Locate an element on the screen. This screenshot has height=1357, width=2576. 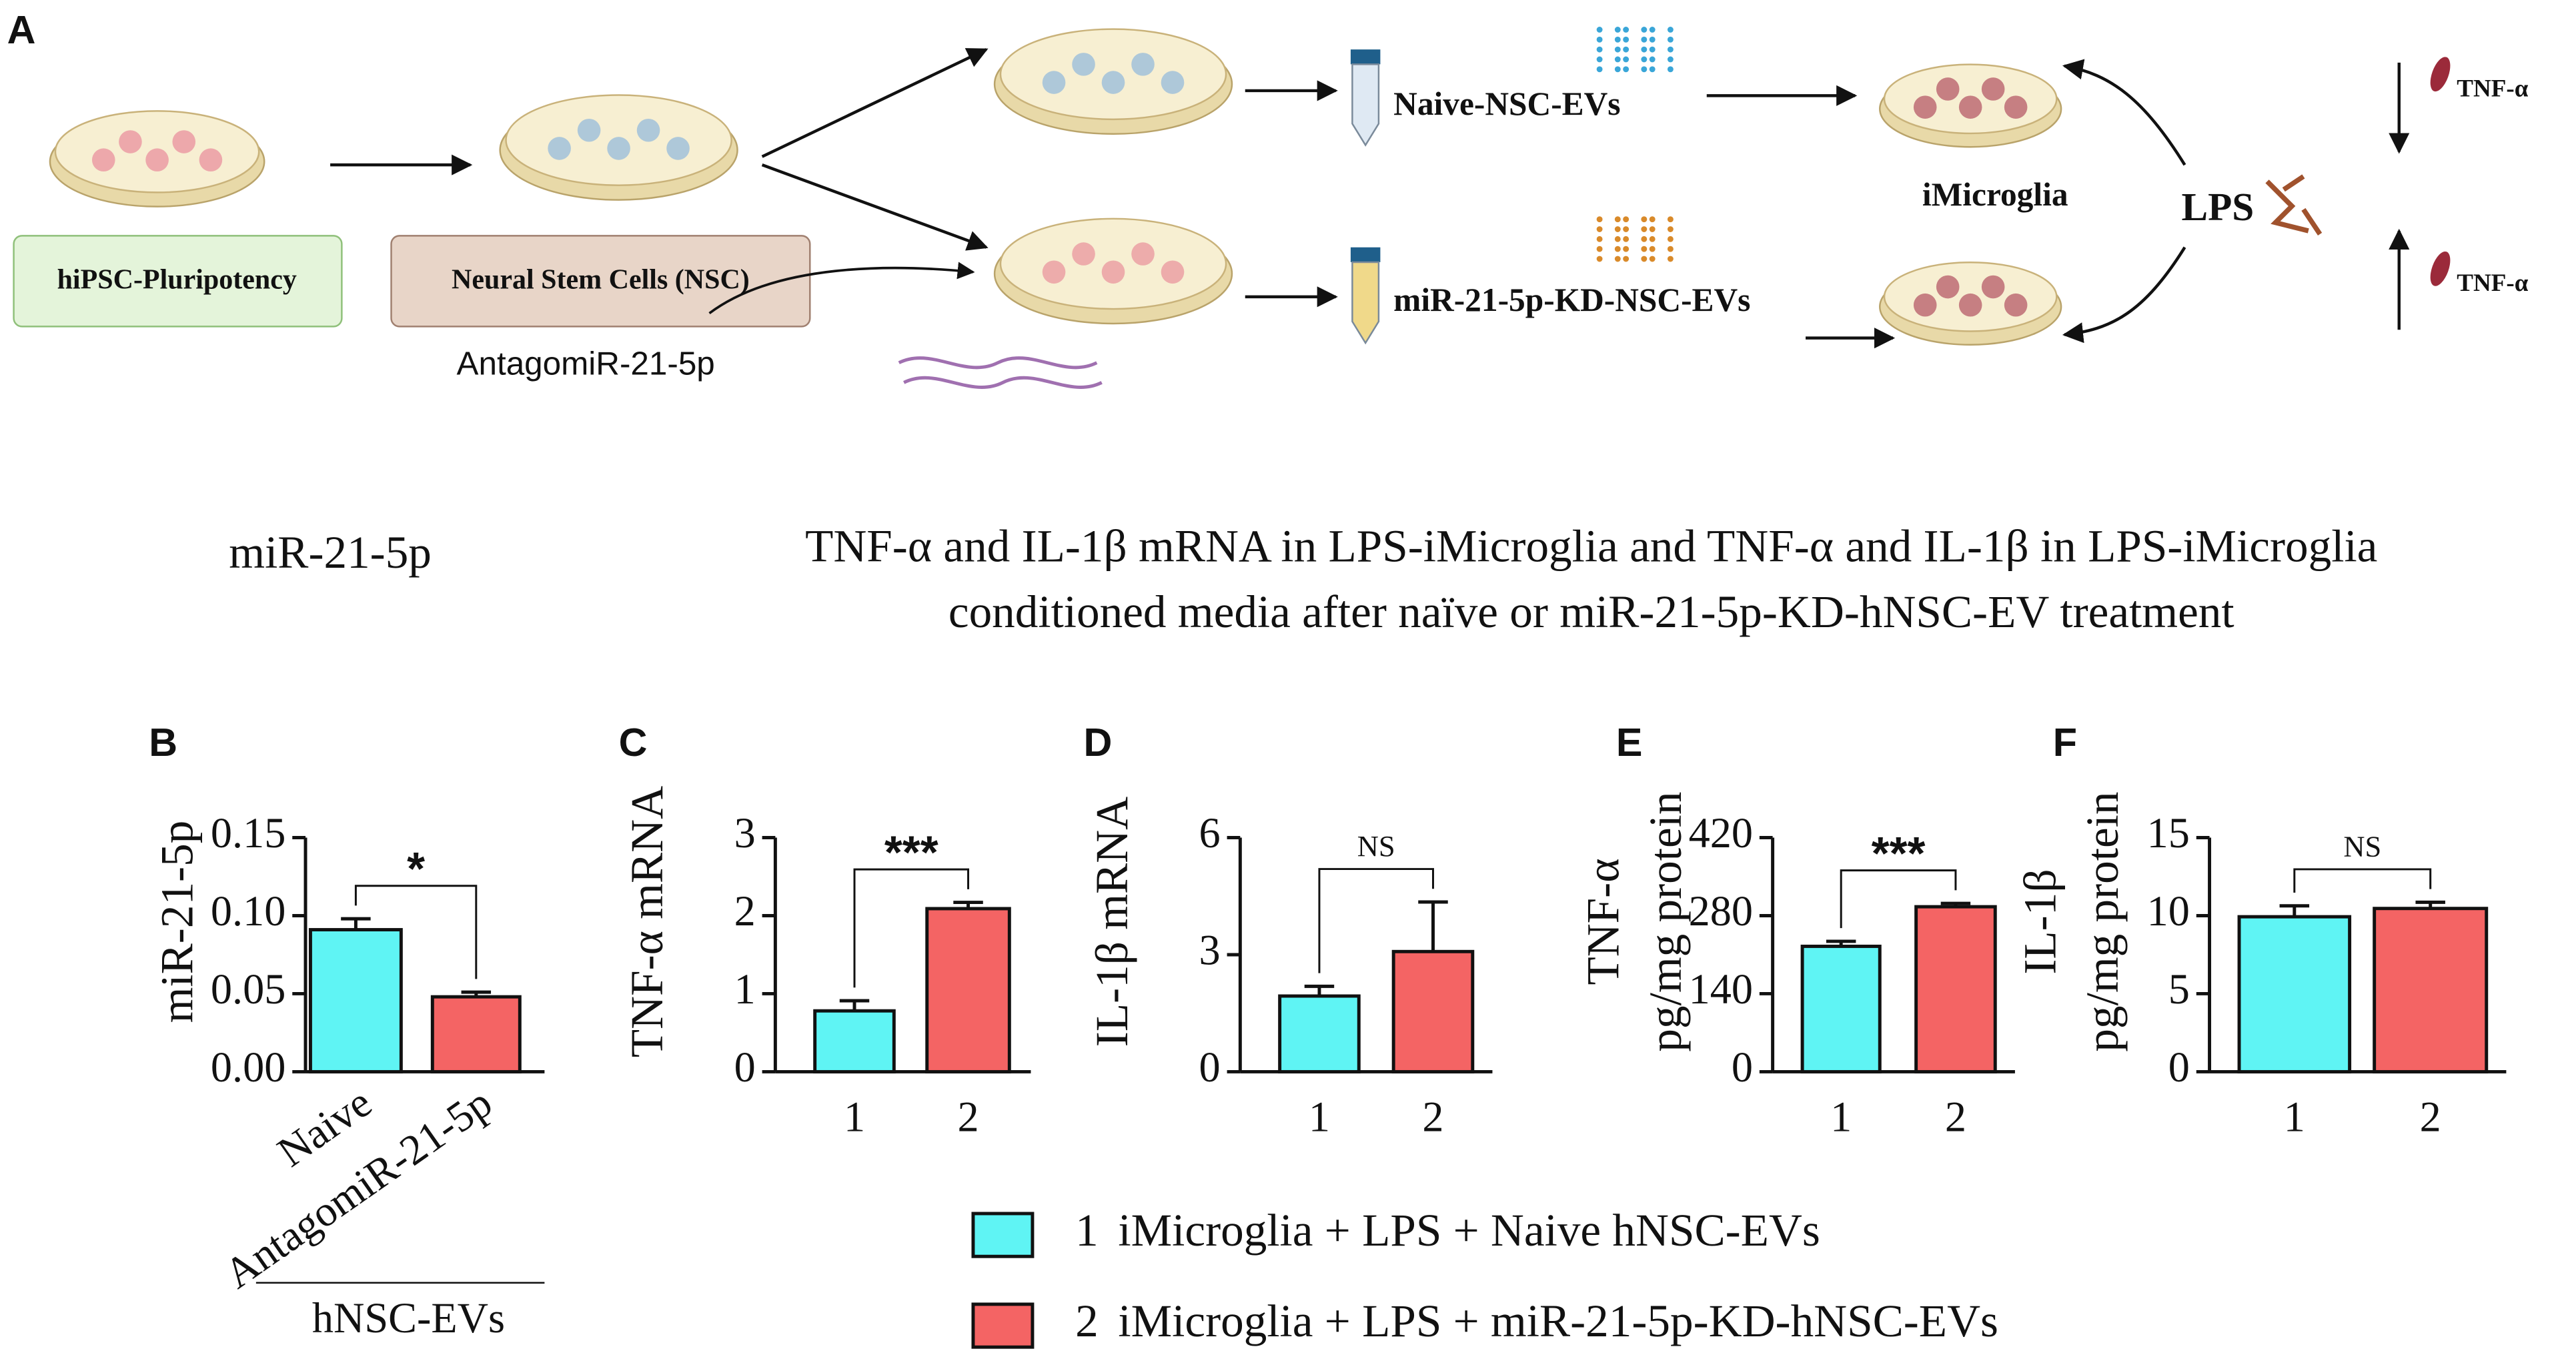
panel-label: C is located at coordinates (633, 742).